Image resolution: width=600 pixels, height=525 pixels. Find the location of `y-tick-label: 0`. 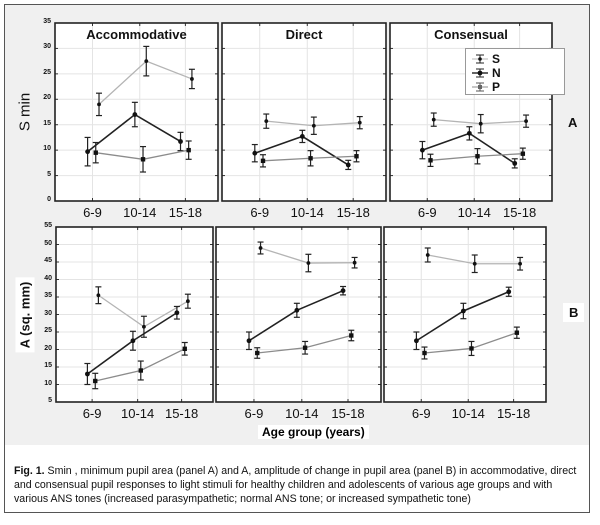

y-tick-label: 0 is located at coordinates (49, 199).